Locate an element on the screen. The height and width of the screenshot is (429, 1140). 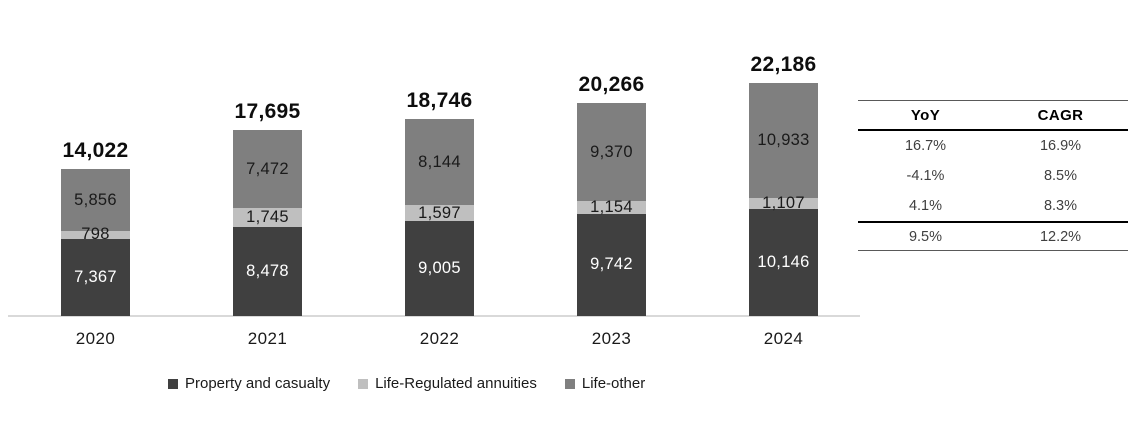
segment-value-label: 7,472 is located at coordinates (267, 168).